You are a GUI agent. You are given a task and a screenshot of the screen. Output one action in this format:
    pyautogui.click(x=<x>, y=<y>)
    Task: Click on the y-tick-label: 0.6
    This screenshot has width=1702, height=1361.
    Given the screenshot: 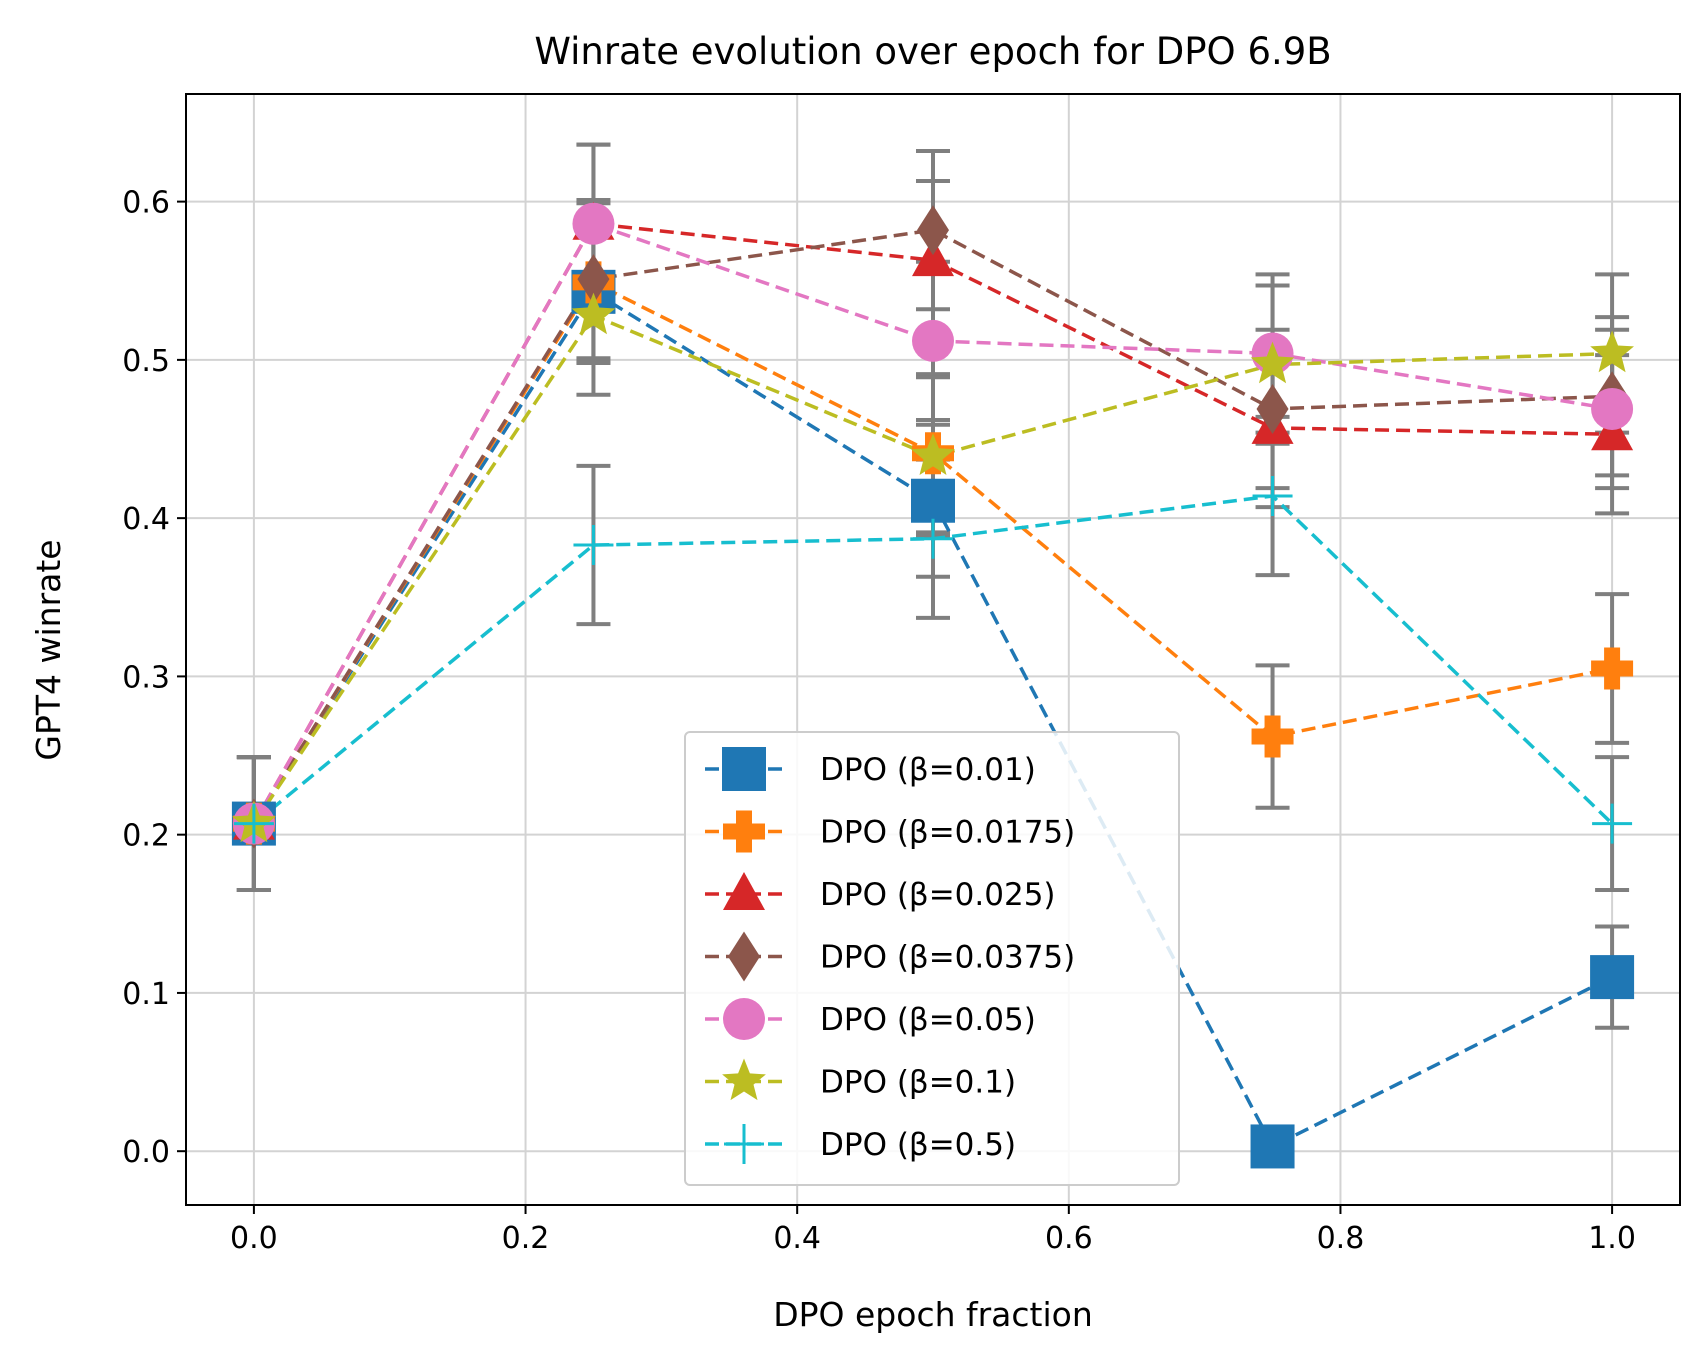 What is the action you would take?
    pyautogui.click(x=146, y=203)
    